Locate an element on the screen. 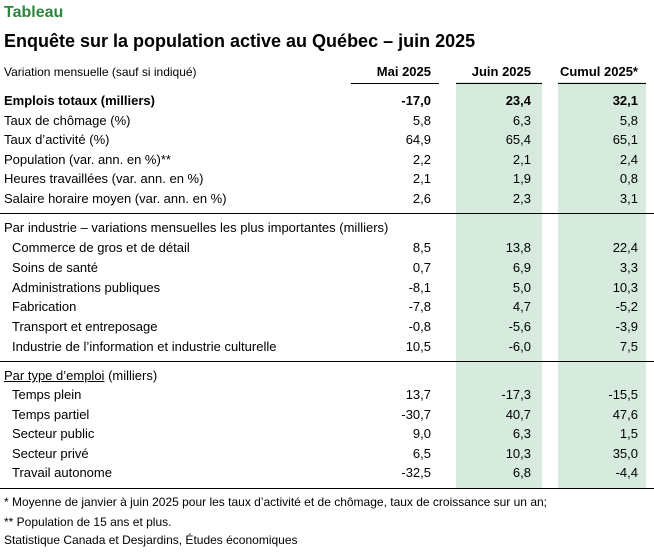 The width and height of the screenshot is (654, 554). value-june: 23,4 is located at coordinates (518, 100).